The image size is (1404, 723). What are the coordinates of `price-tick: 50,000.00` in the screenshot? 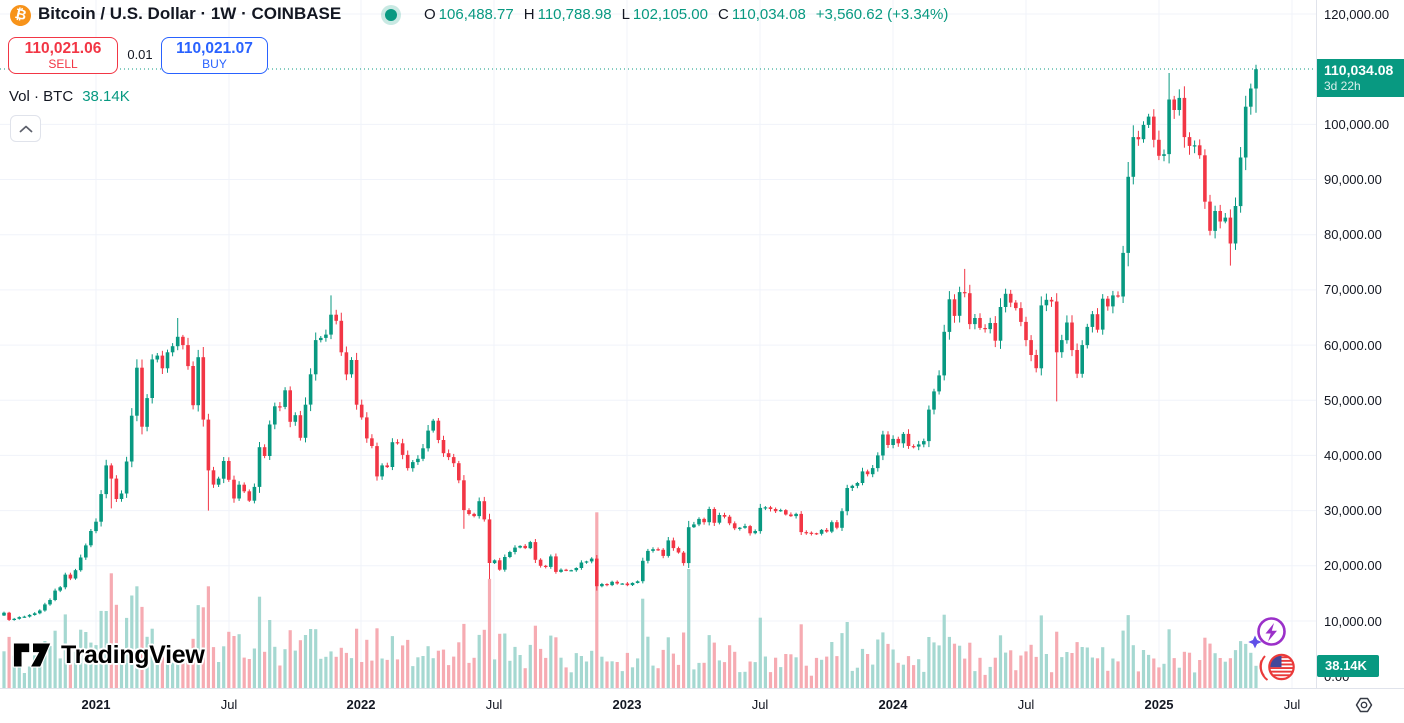 It's located at (1353, 400).